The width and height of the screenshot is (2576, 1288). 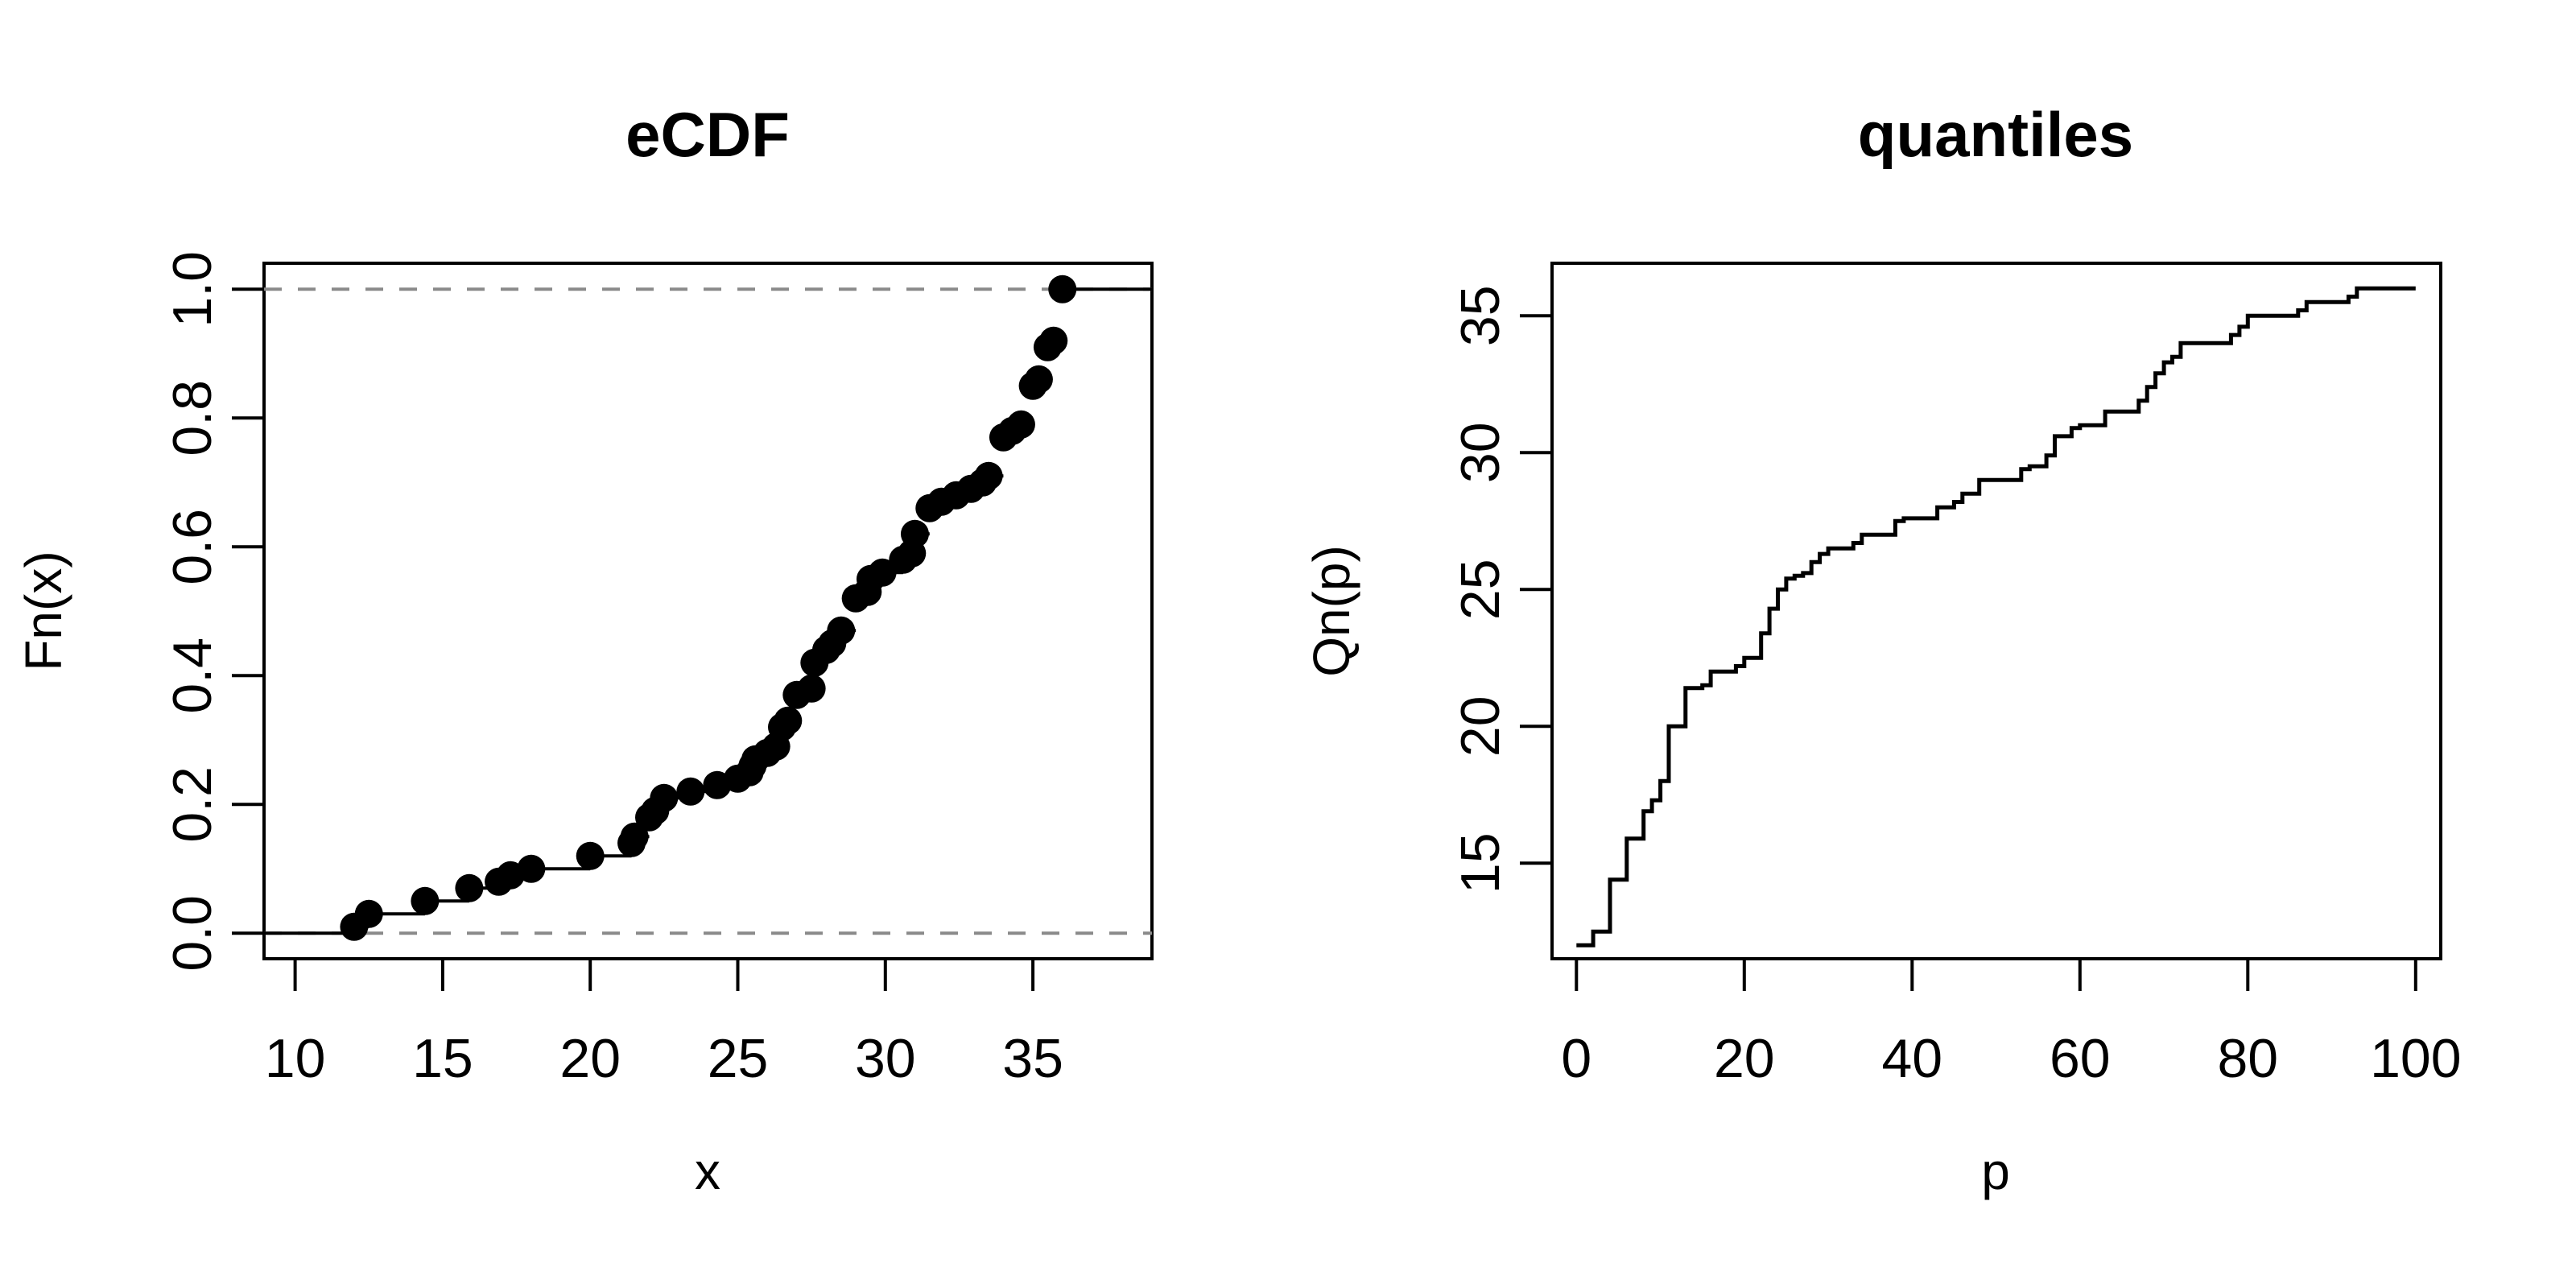 What do you see at coordinates (1331, 611) in the screenshot?
I see `quantiles-yaxis-label: Qn(p)` at bounding box center [1331, 611].